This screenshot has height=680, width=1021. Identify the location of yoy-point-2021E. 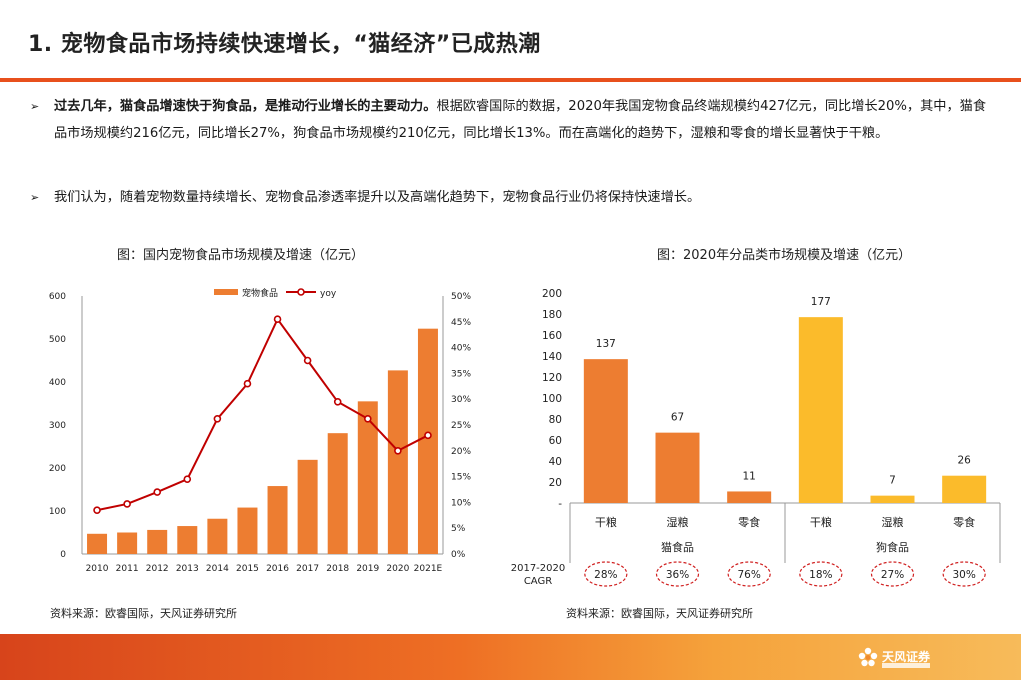
(428, 435).